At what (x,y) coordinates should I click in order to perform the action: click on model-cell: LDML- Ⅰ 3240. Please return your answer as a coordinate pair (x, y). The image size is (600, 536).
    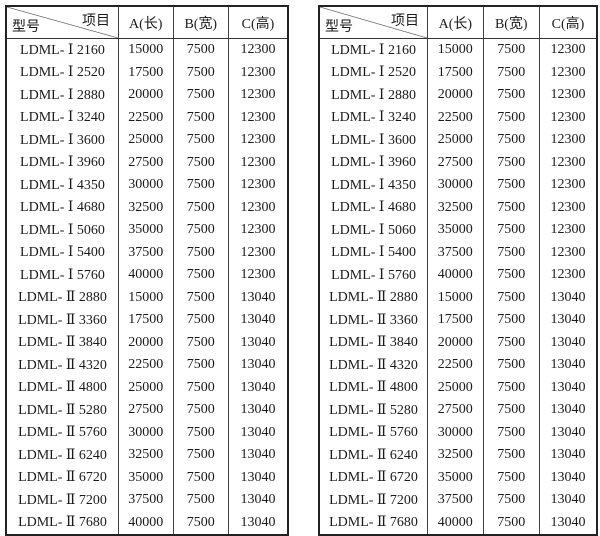
    Looking at the image, I should click on (373, 117).